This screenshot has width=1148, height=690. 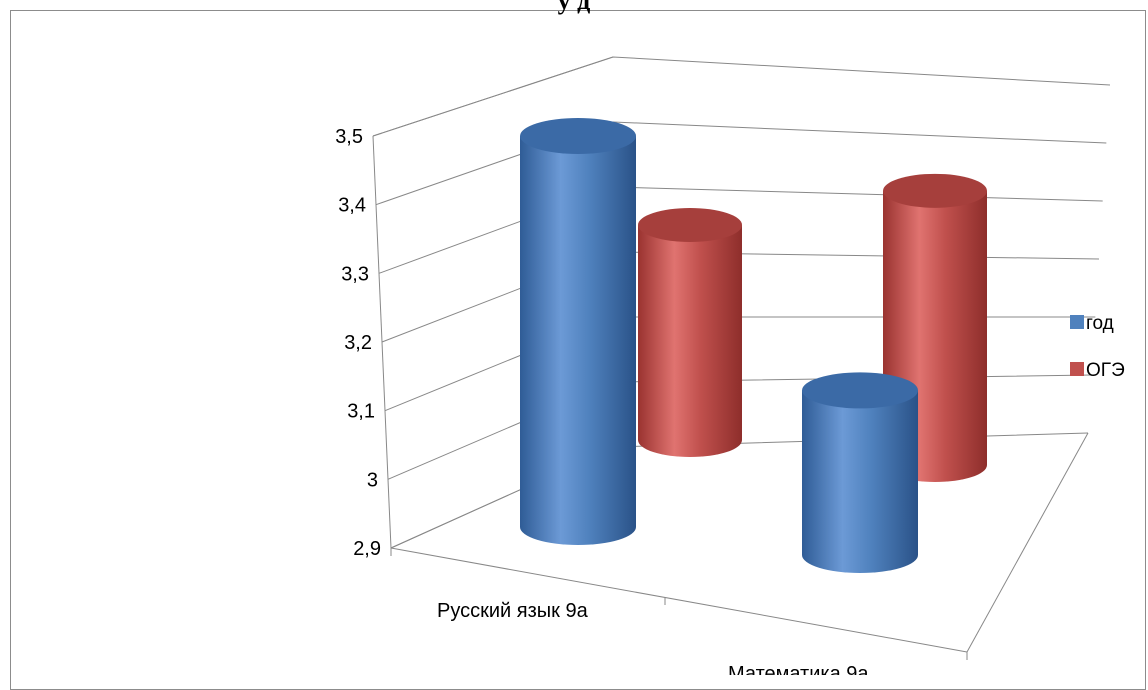 What do you see at coordinates (1100, 323) in the screenshot?
I see `legend-label-god: год` at bounding box center [1100, 323].